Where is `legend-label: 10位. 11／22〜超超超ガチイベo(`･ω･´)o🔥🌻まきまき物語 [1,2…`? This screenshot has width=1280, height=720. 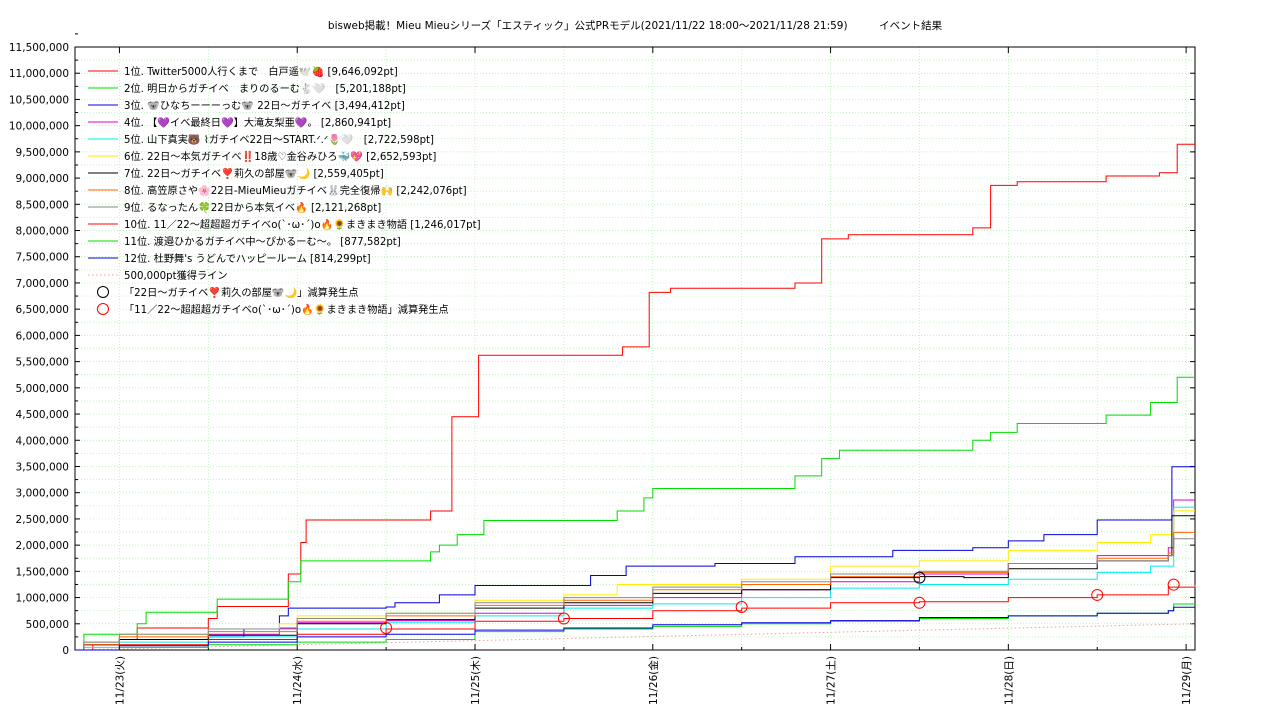
legend-label: 10位. 11／22〜超超超ガチイベo(`･ω･´)o🔥🌻まきまき物語 [1,2… is located at coordinates (302, 224).